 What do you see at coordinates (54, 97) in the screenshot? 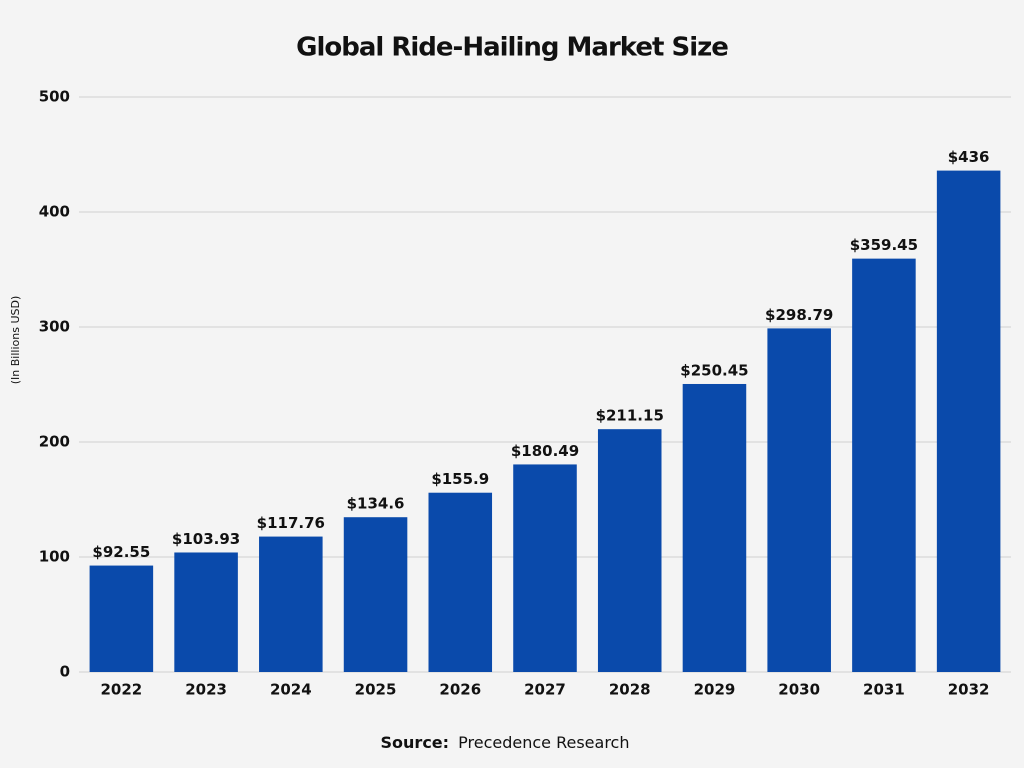
I see `y-tick-label: 500` at bounding box center [54, 97].